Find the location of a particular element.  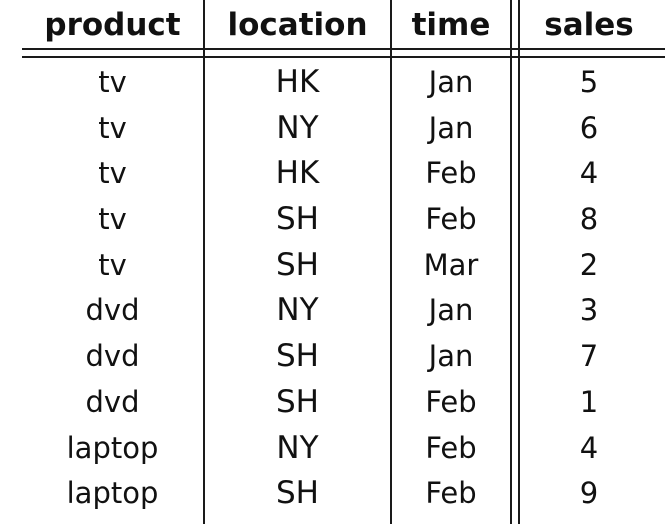

table-row: tv HK Feb 4 is located at coordinates (335, 174).